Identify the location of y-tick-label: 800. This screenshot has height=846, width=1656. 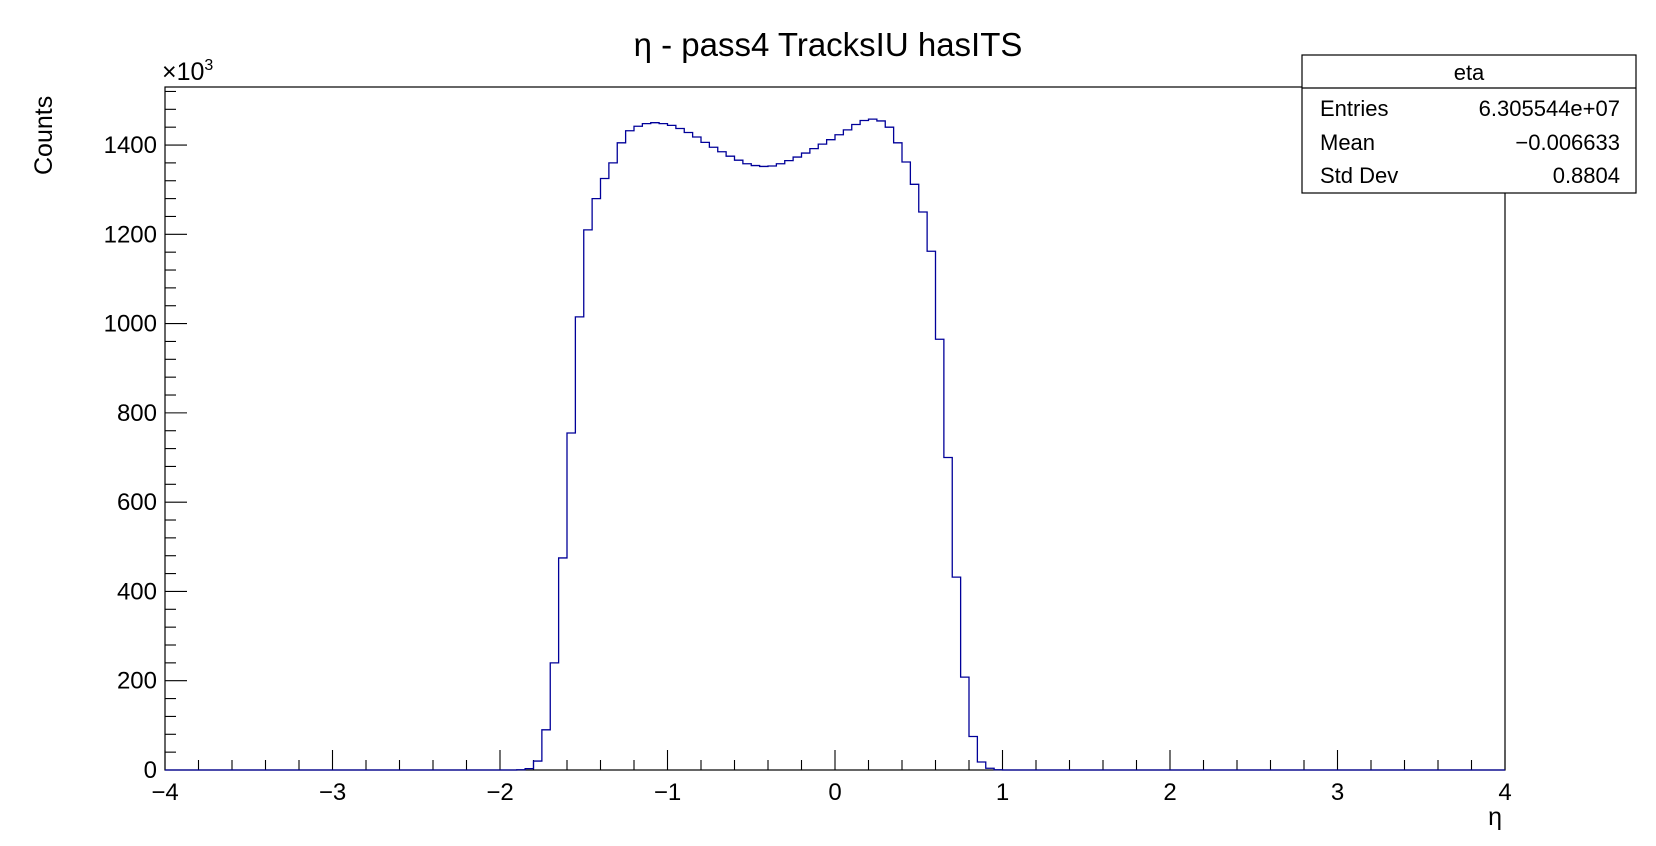
(137, 413).